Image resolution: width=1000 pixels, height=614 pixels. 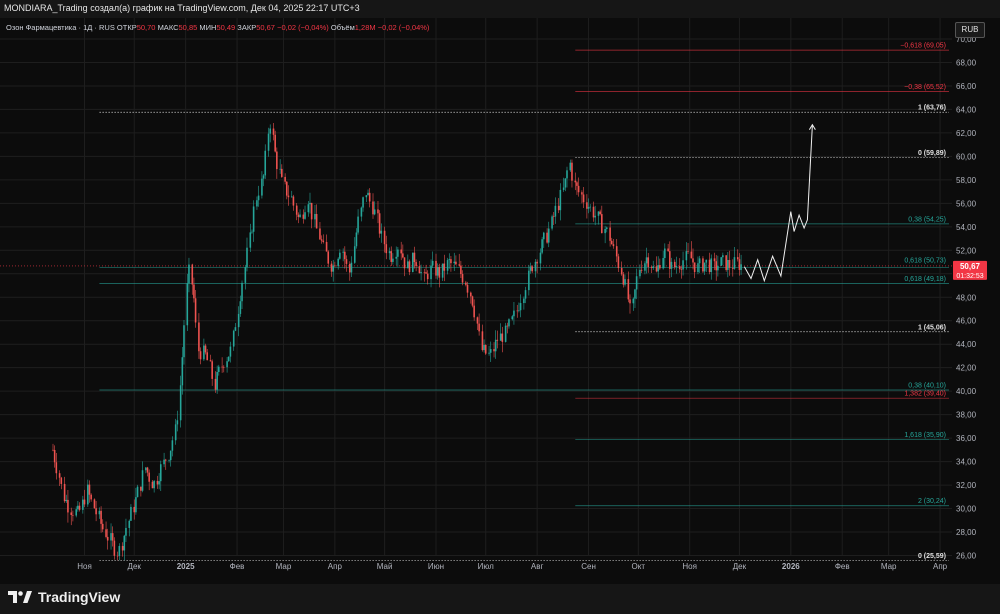 I want to click on y-axis-tick-label: 26,00, so click(x=966, y=556).